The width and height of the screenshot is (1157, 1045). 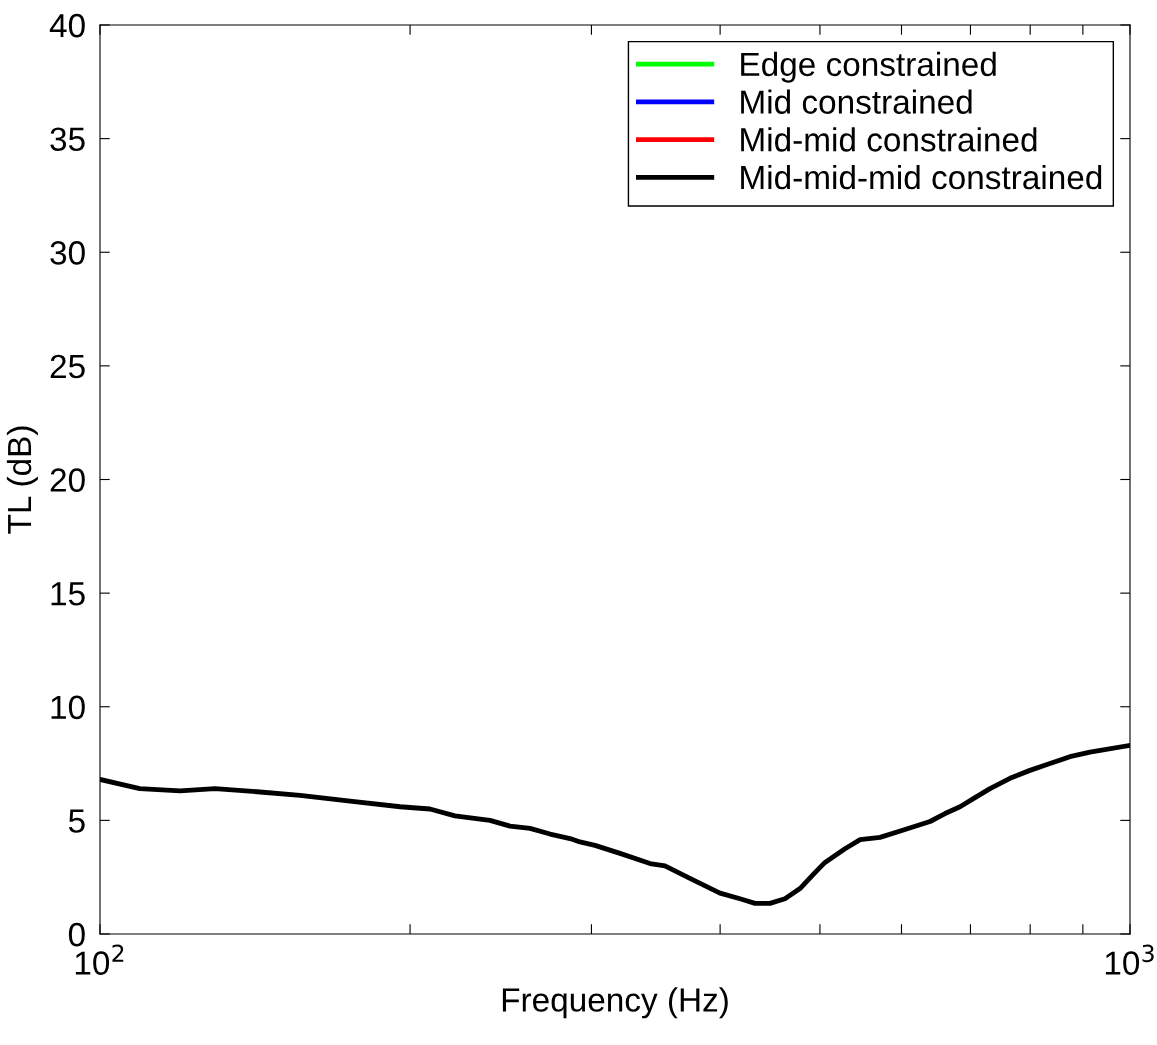 What do you see at coordinates (921, 177) in the screenshot?
I see `legend-label: Mid-mid-mid constrained` at bounding box center [921, 177].